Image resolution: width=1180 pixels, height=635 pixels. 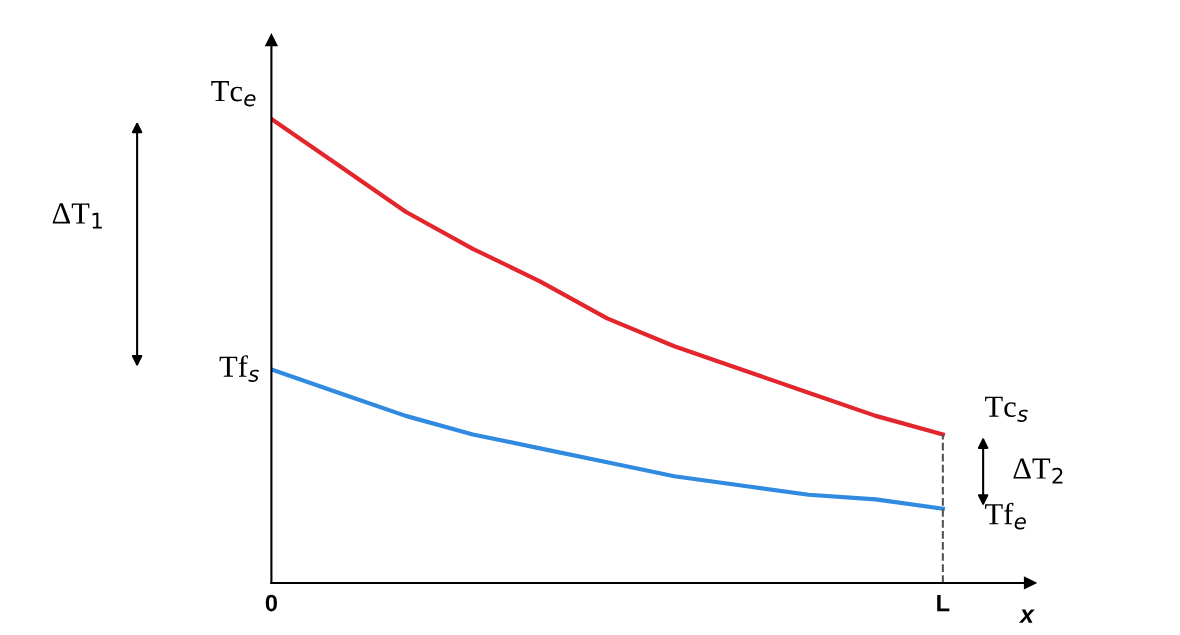 What do you see at coordinates (1038, 471) in the screenshot?
I see `annotation: ΔT$_{2}$` at bounding box center [1038, 471].